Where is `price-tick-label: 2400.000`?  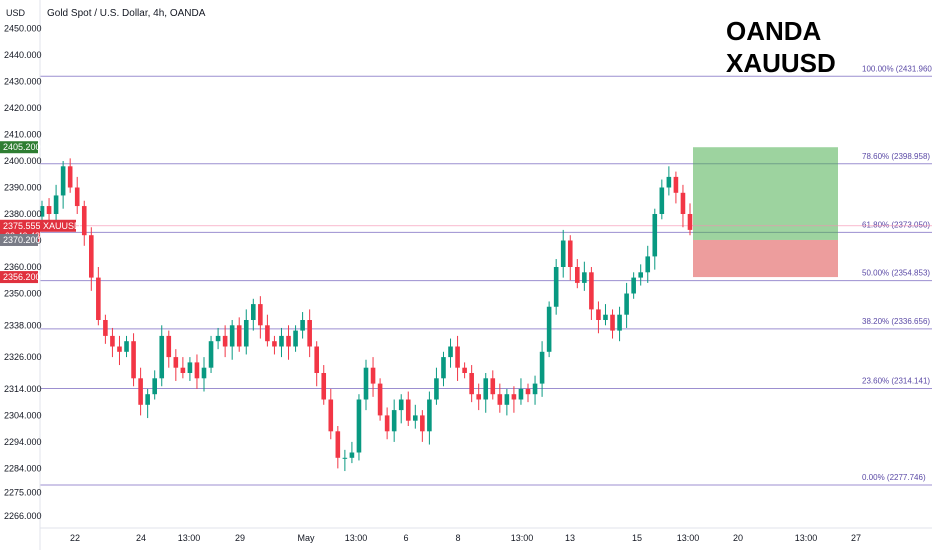 price-tick-label: 2400.000 is located at coordinates (23, 161).